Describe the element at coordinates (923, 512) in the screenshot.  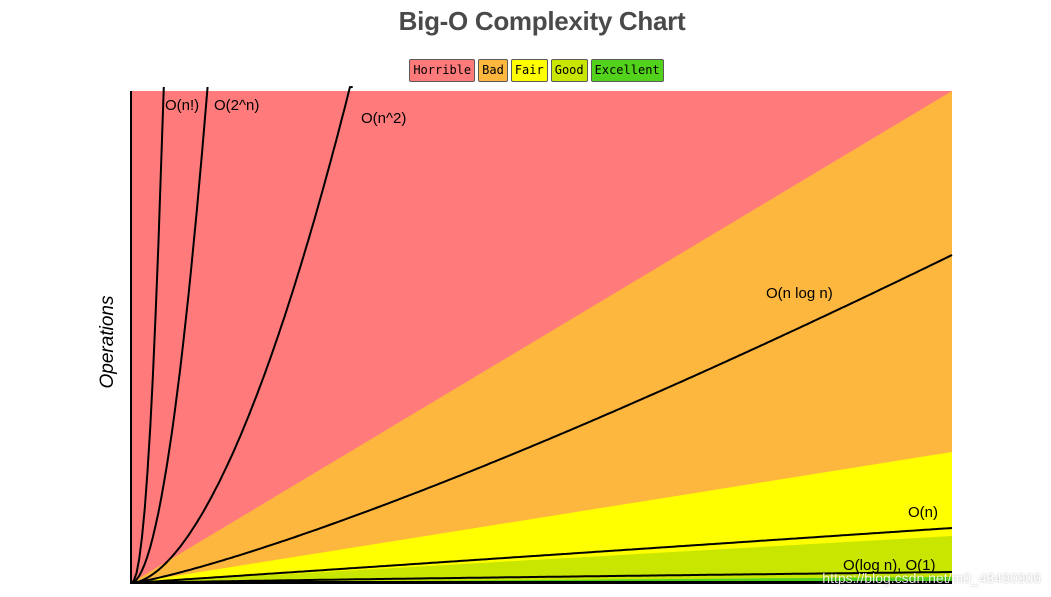
I see `label-linear: O(n)` at that location.